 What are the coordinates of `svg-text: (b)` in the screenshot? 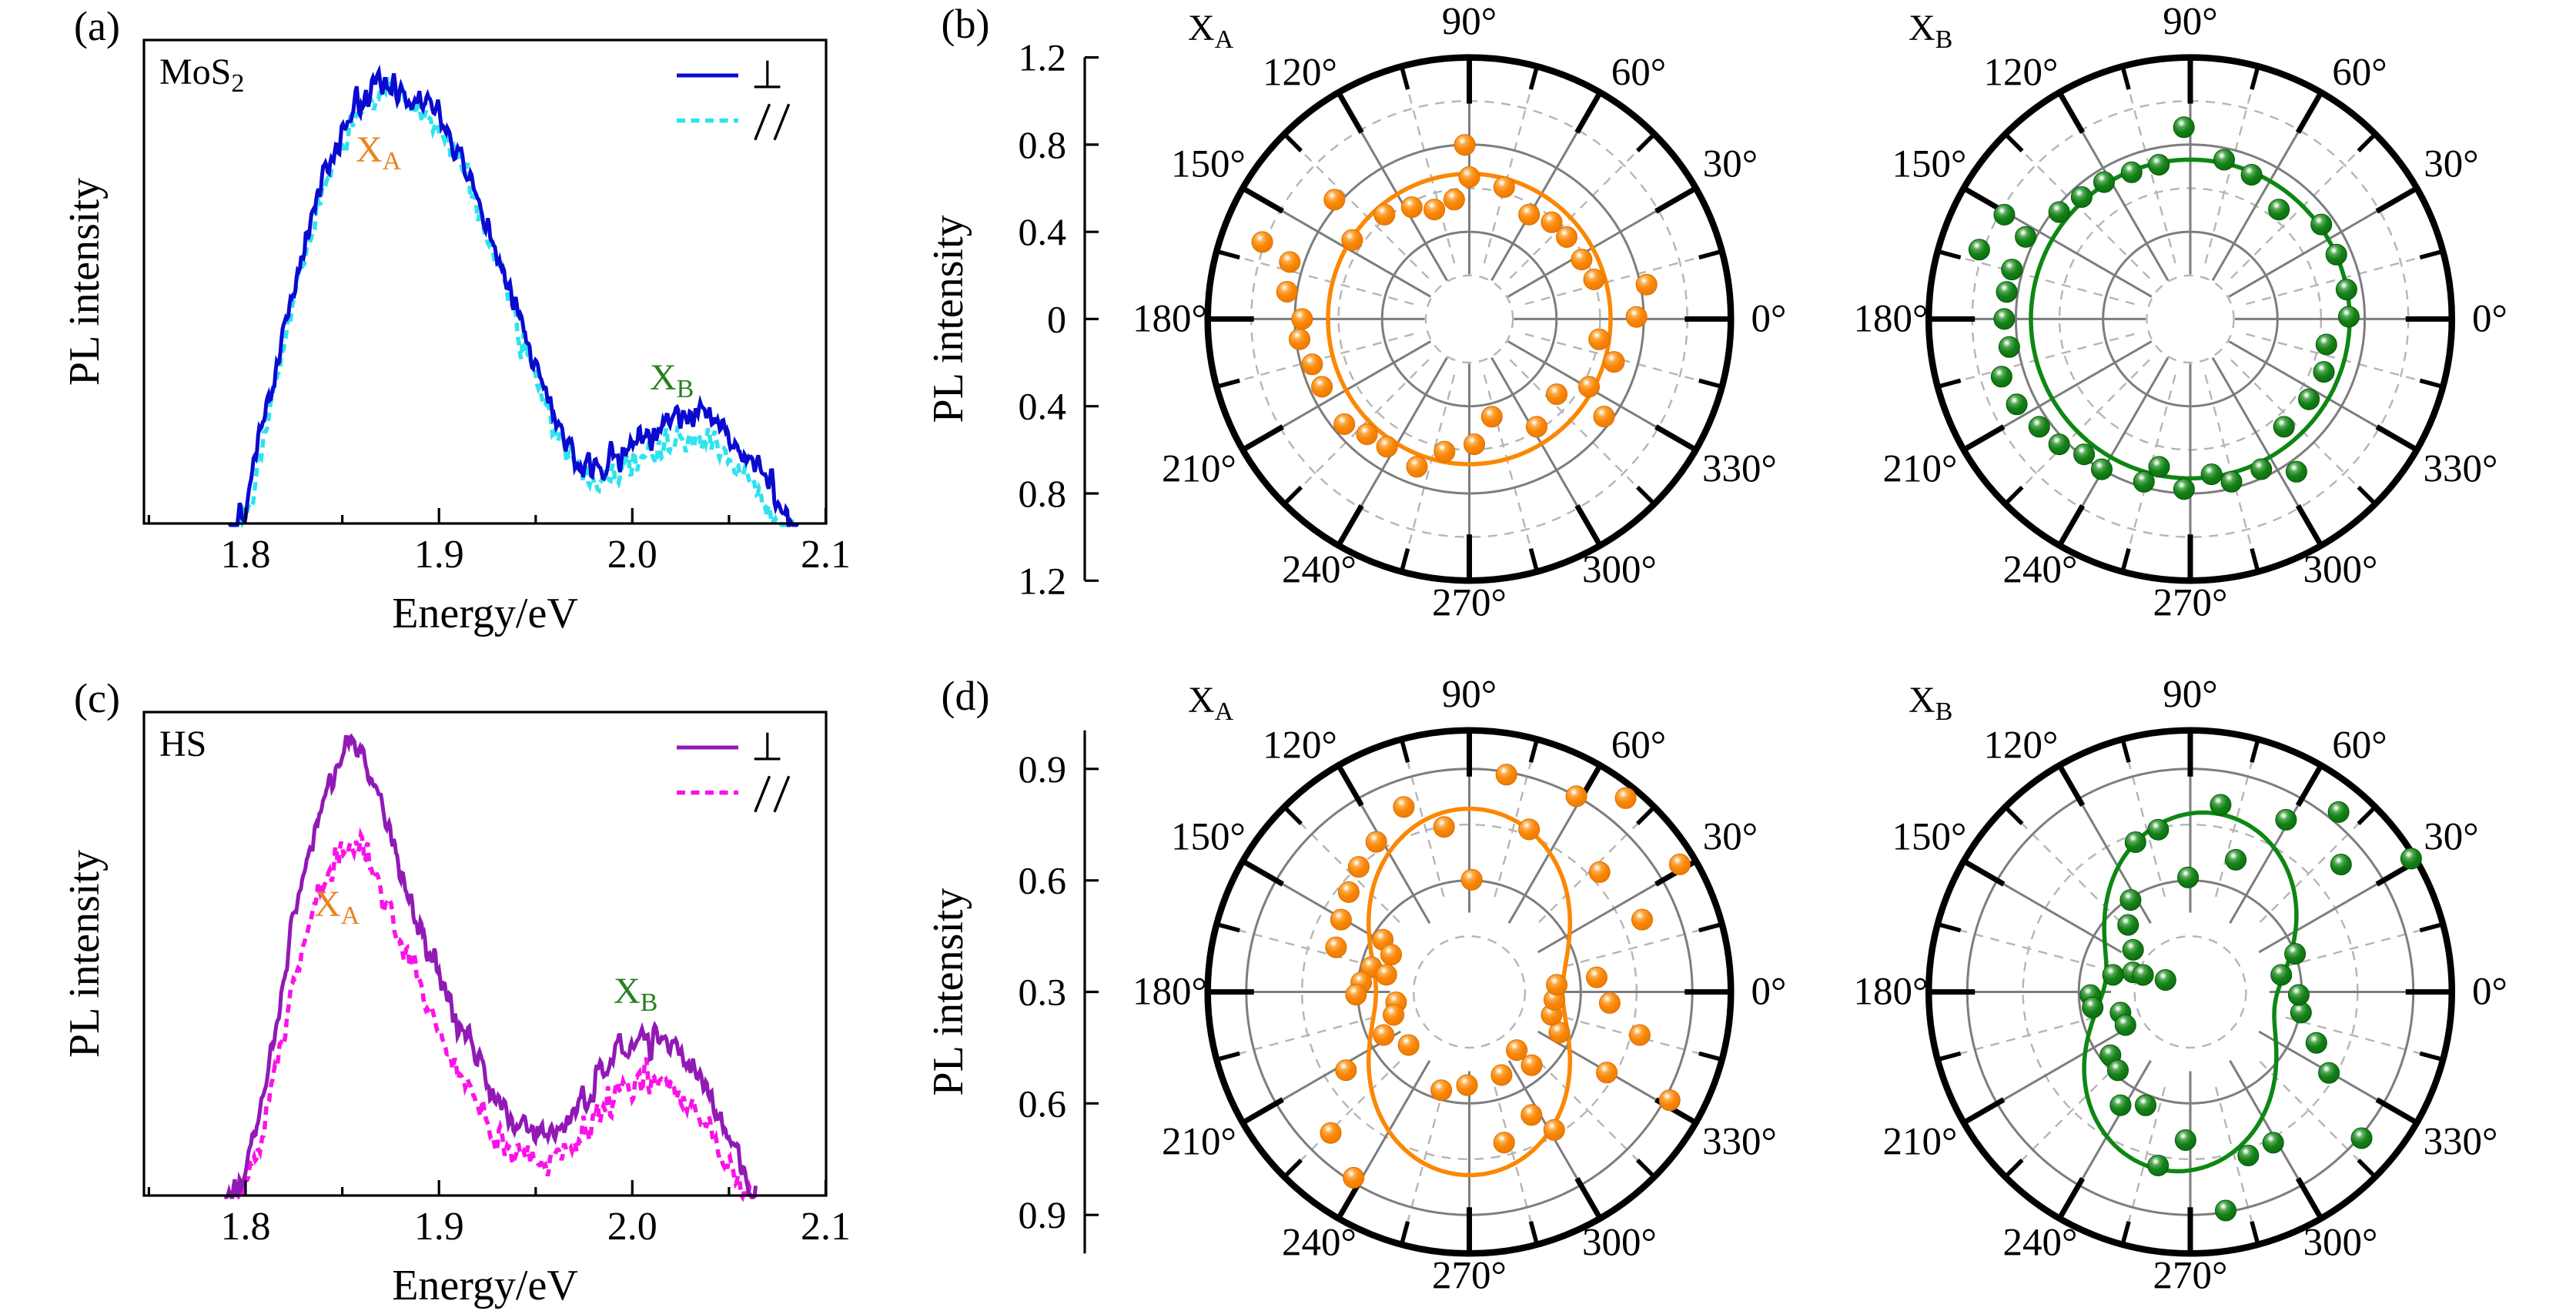 It's located at (966, 24).